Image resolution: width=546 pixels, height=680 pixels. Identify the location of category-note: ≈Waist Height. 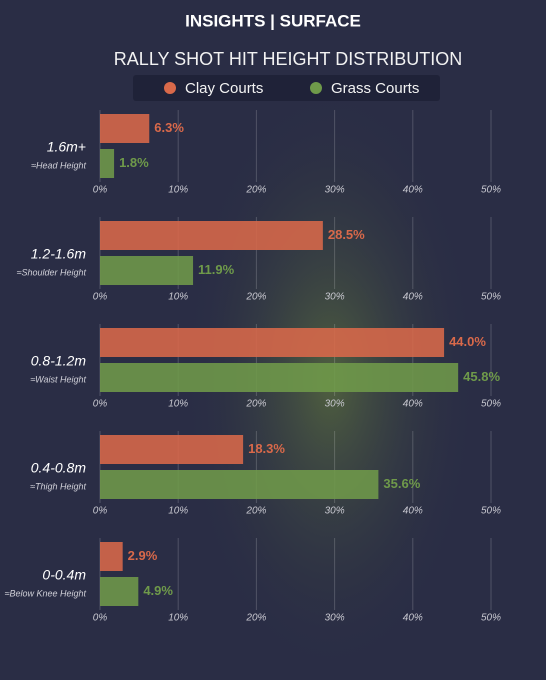
(58, 379).